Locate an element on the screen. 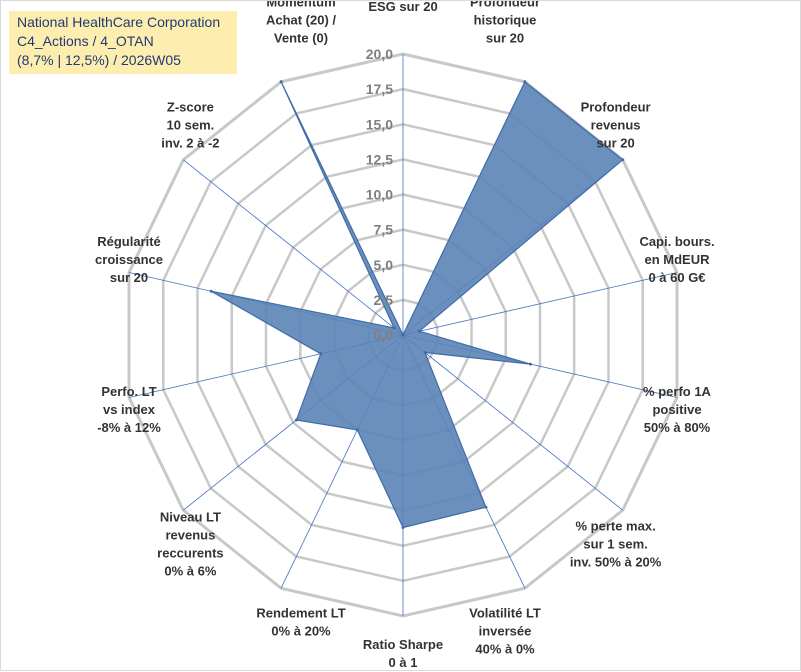 The image size is (801, 672). tick-label: 0,0 is located at coordinates (384, 335).